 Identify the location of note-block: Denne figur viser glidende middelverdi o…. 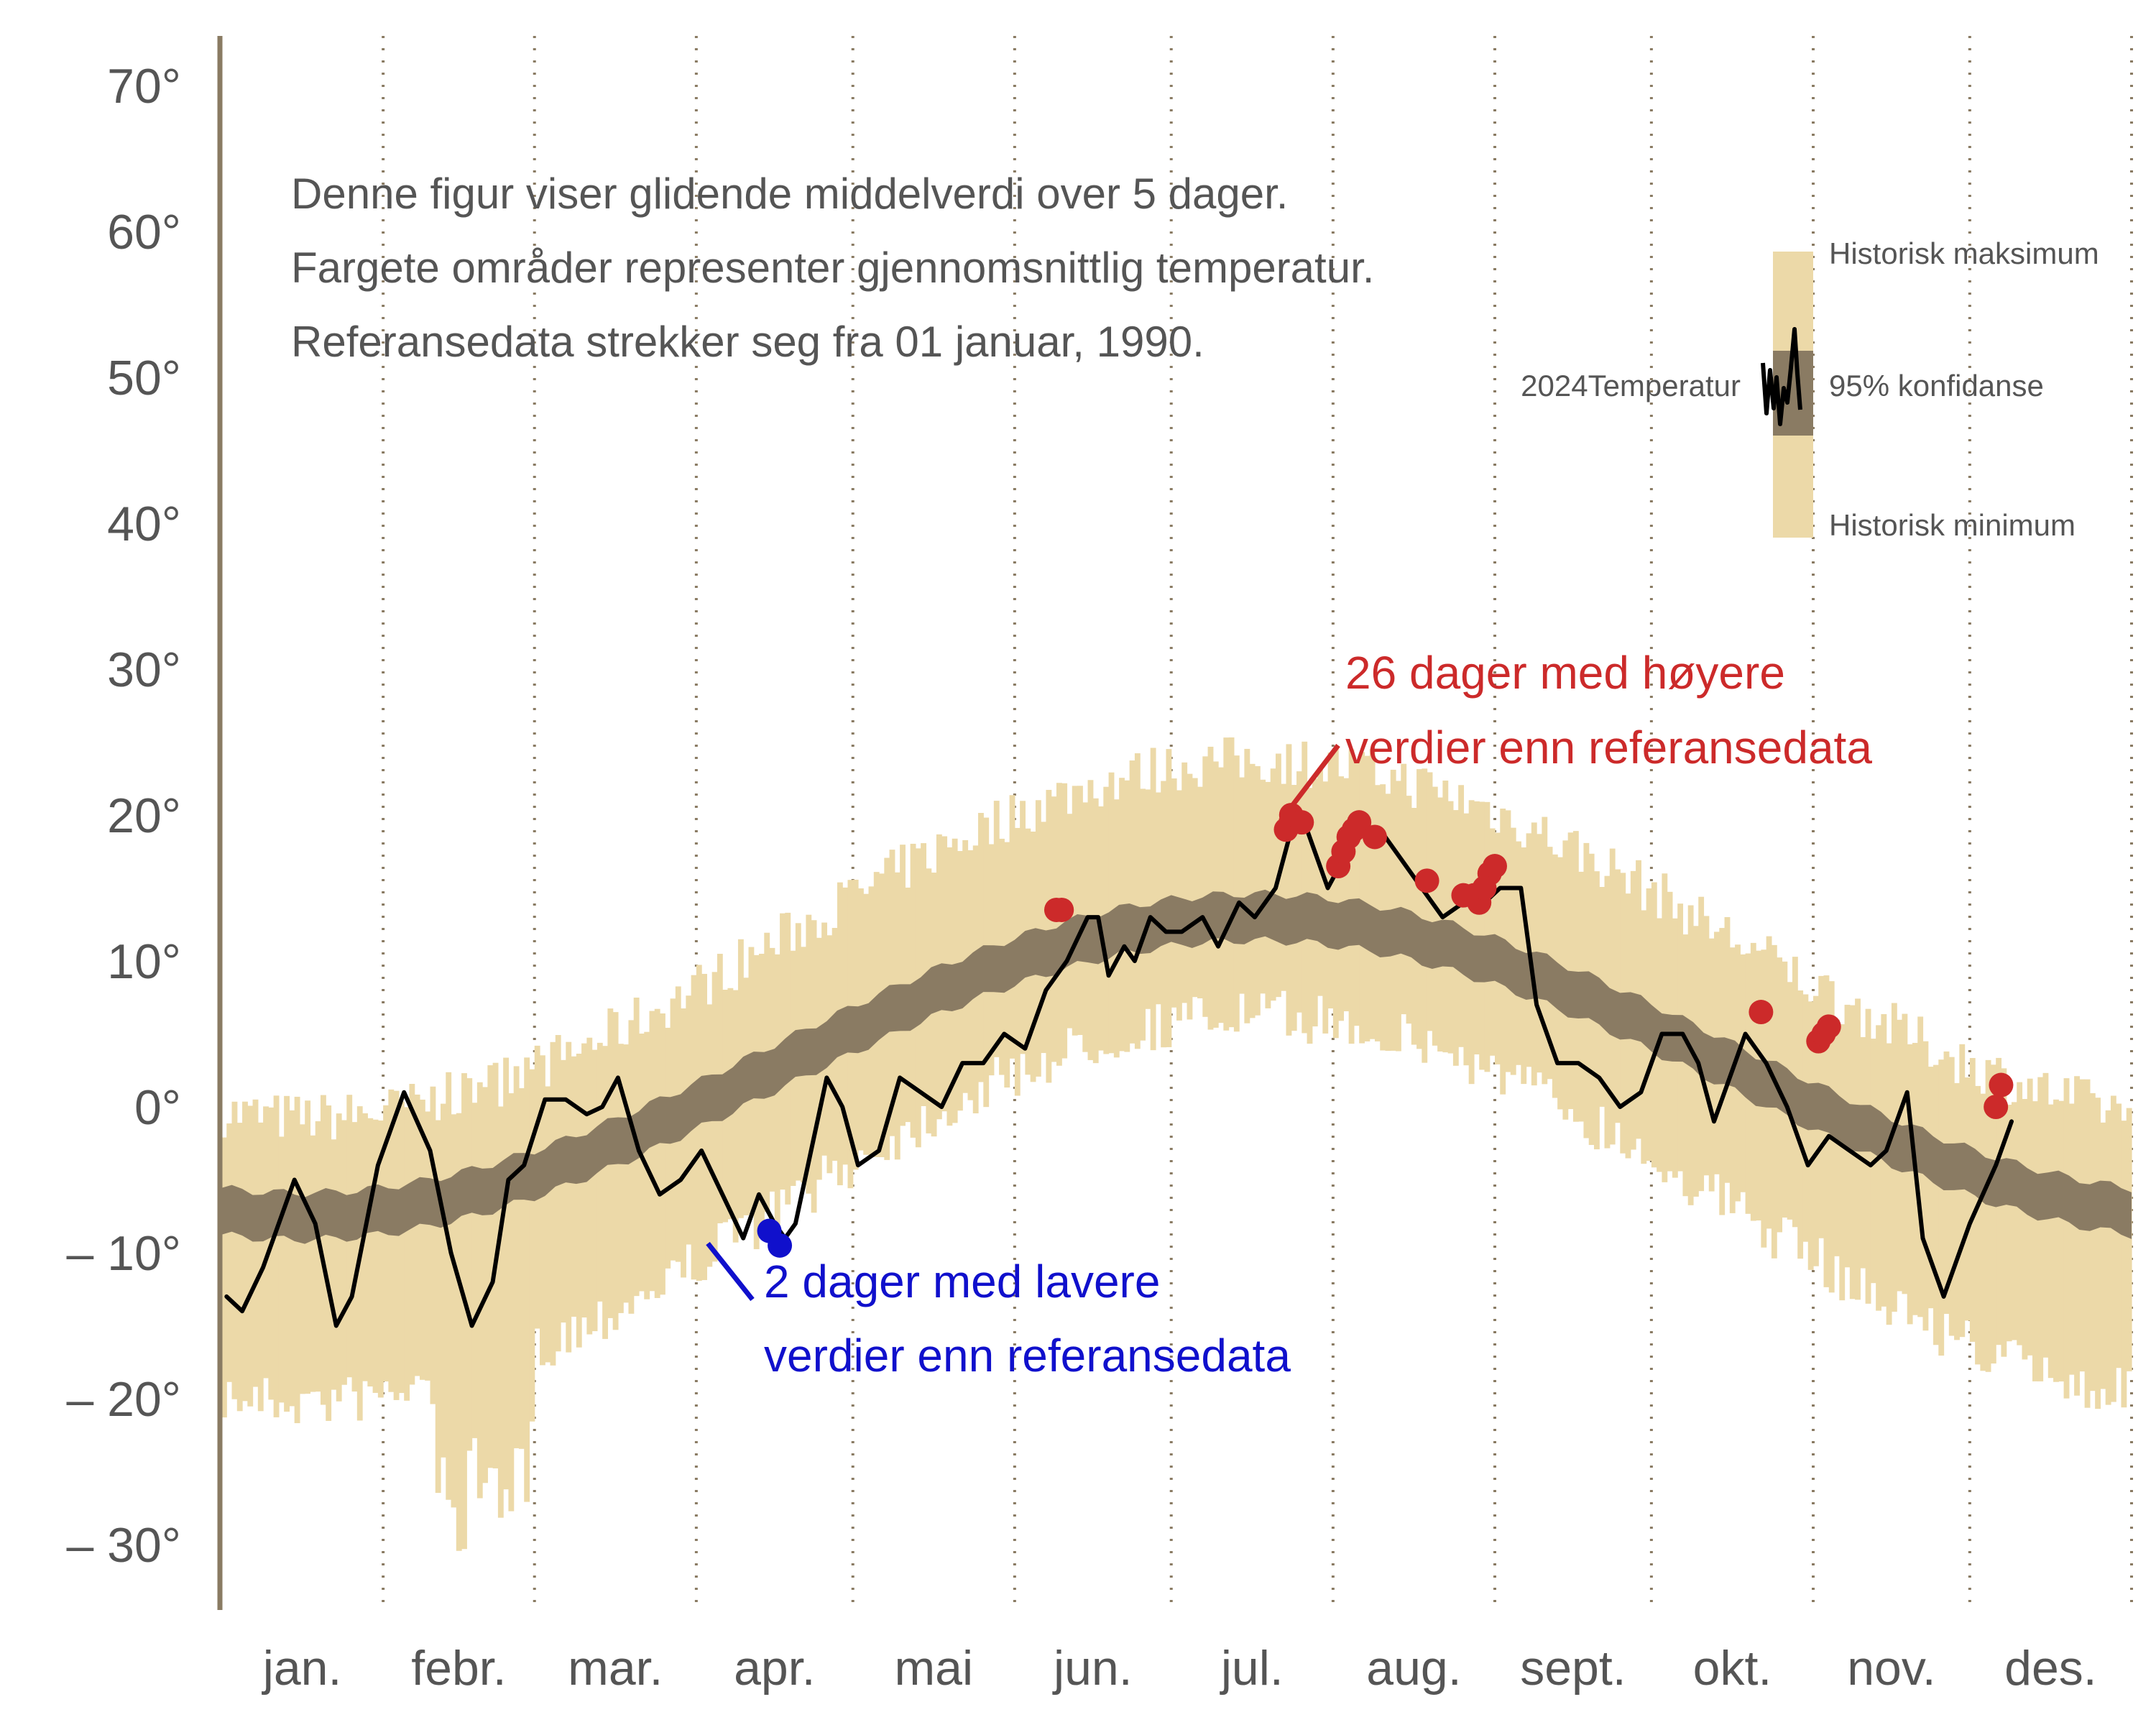
(832, 268).